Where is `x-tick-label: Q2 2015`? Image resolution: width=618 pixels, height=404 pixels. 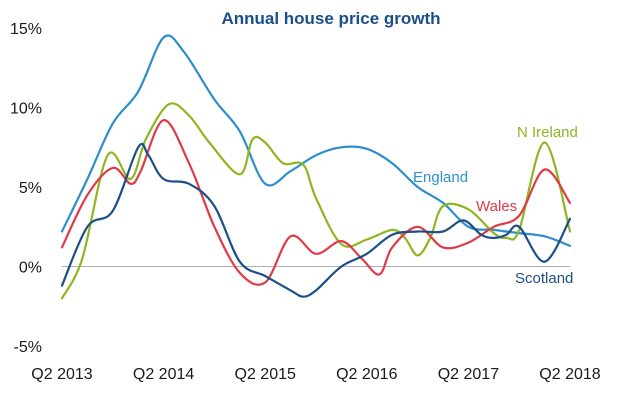 x-tick-label: Q2 2015 is located at coordinates (265, 374).